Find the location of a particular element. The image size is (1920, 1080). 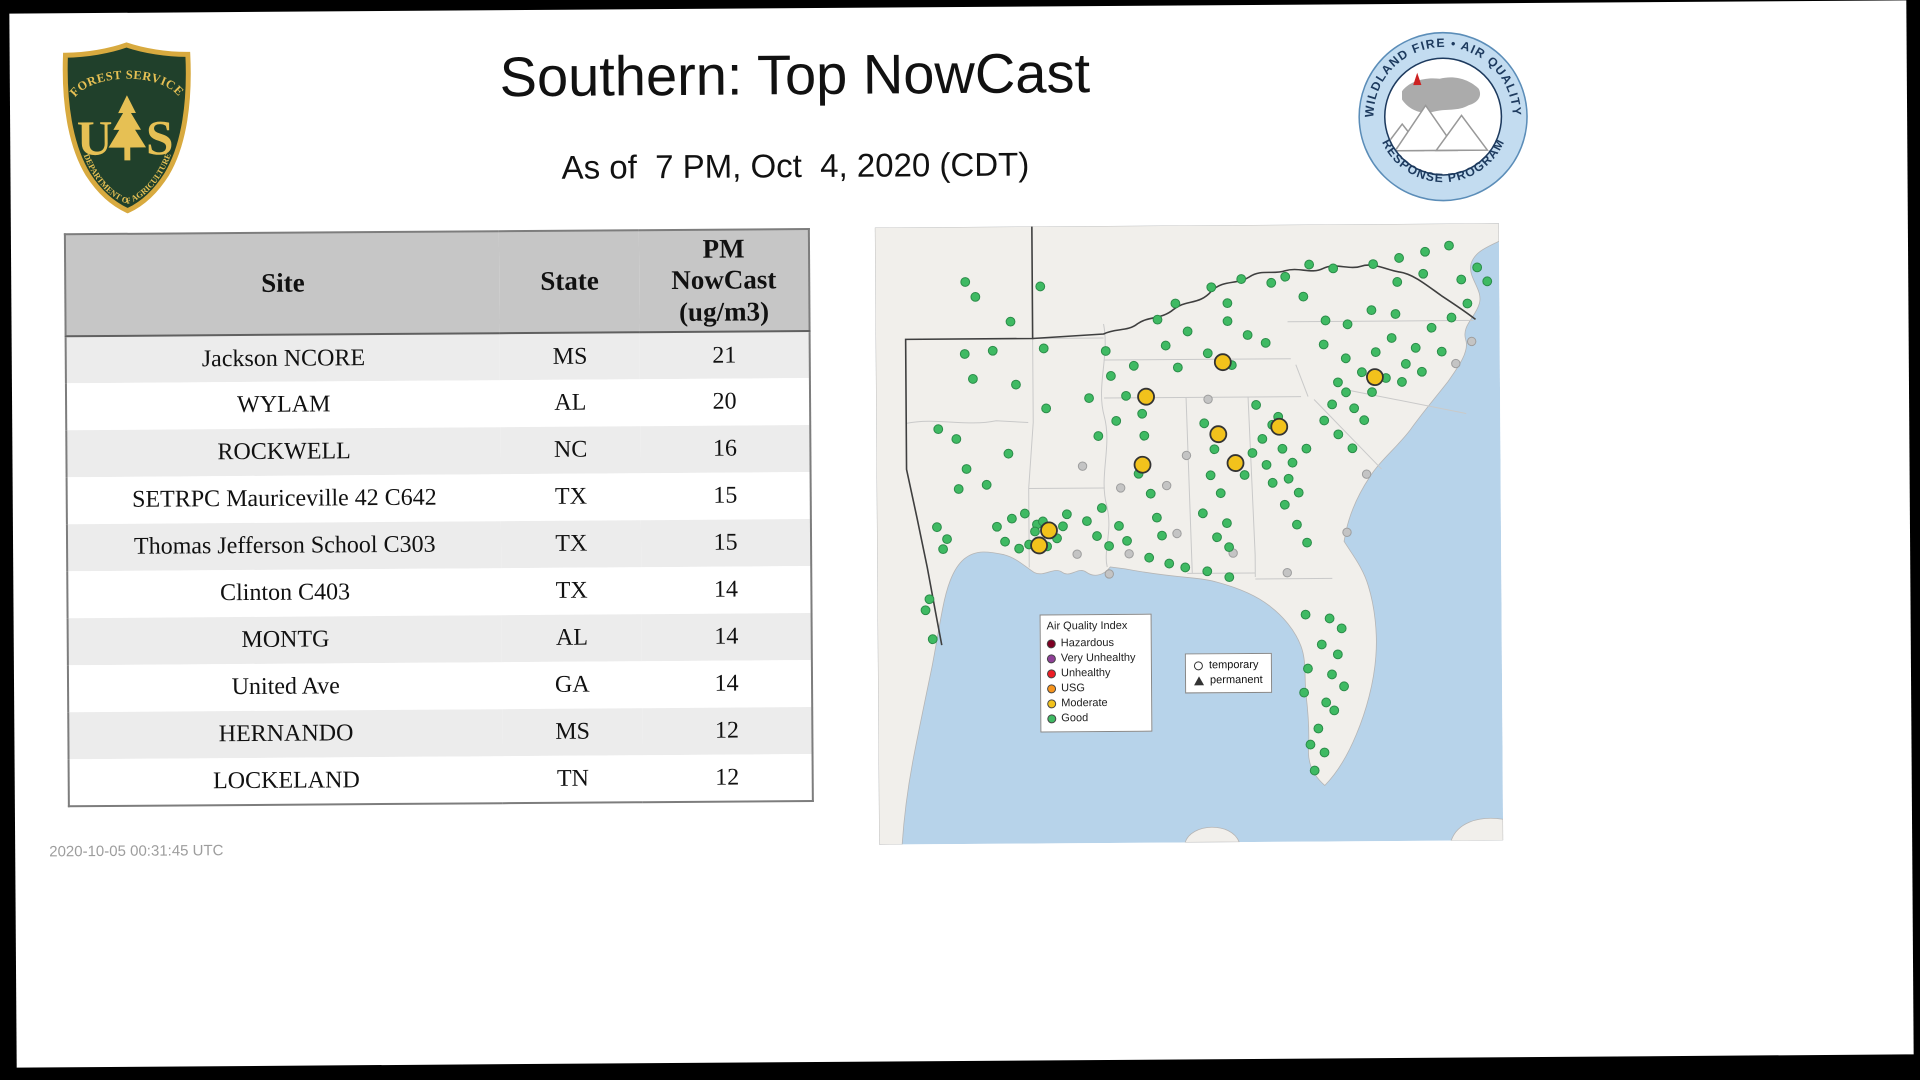

triangle-marker-icon is located at coordinates (1199, 681).